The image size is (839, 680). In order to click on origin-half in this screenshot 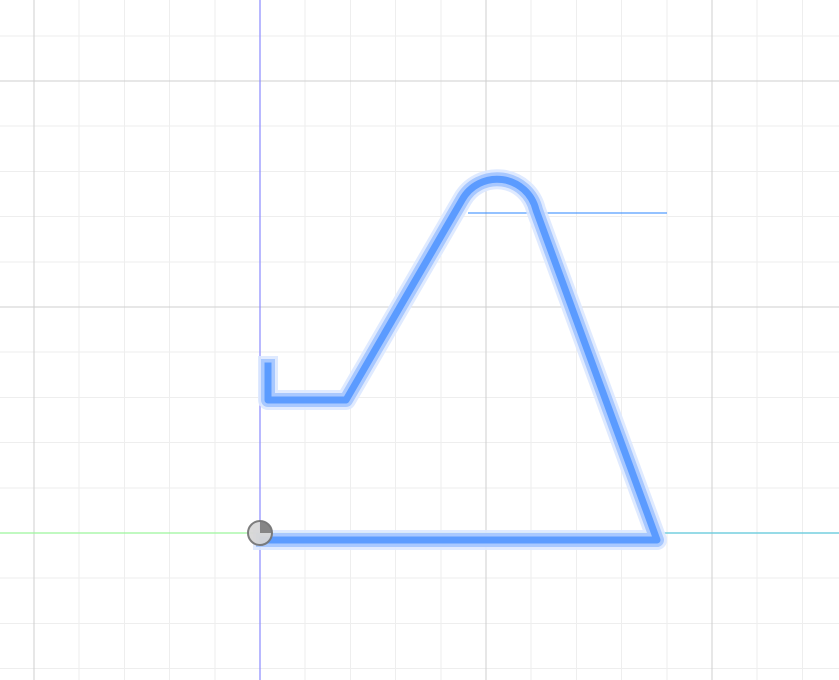, I will do `click(266, 527)`.